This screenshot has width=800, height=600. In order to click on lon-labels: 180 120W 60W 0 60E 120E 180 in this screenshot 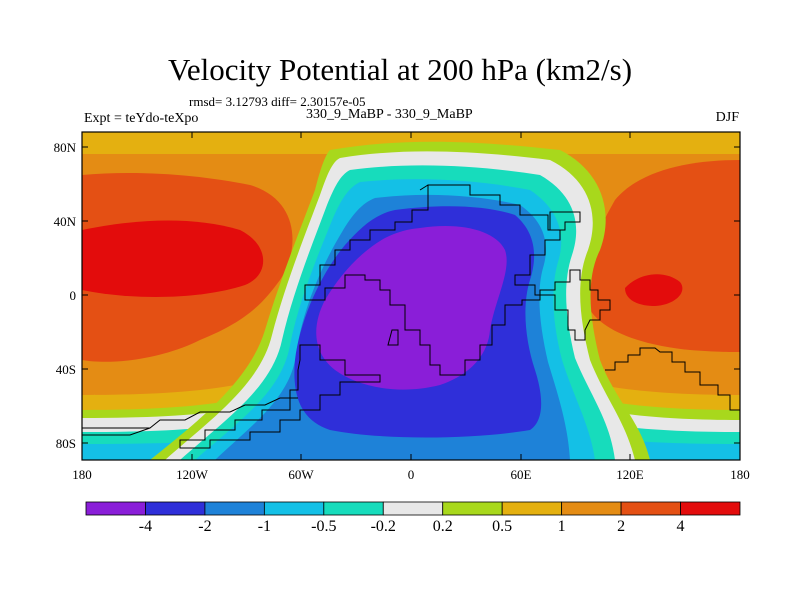, I will do `click(411, 474)`.